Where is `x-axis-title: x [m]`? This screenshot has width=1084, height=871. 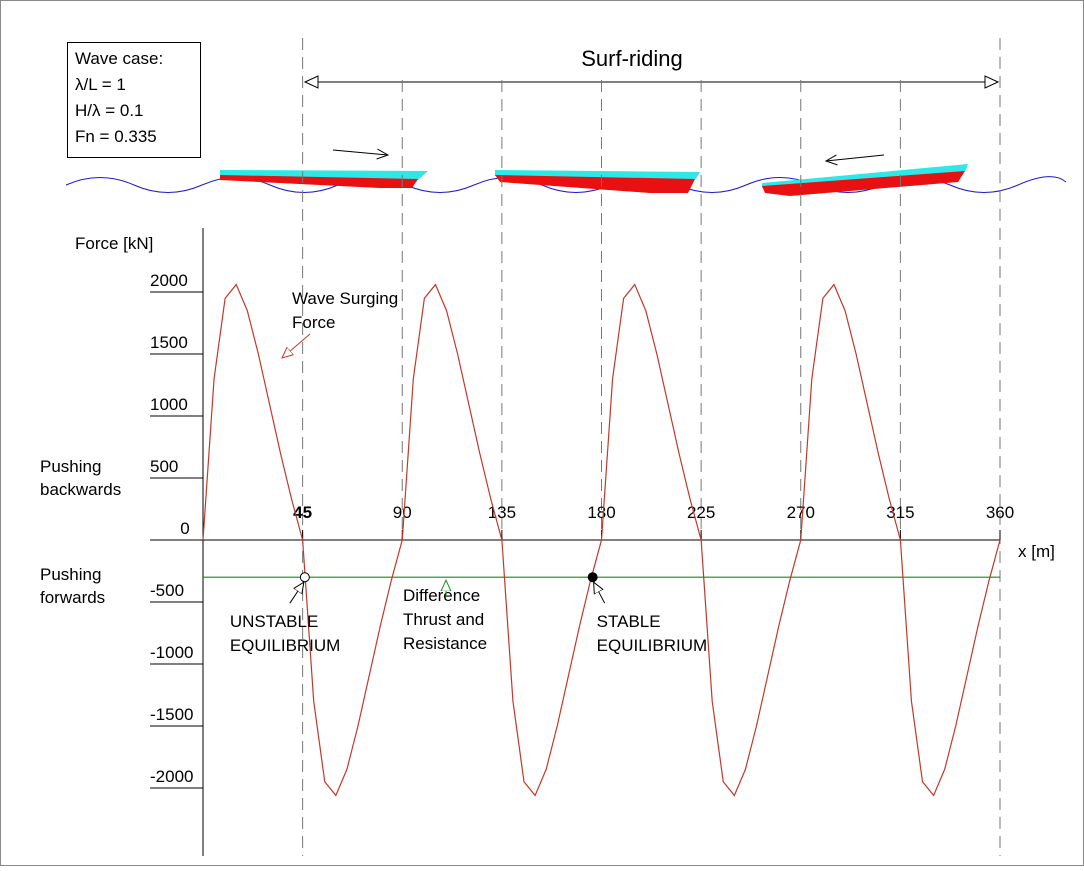
x-axis-title: x [m] is located at coordinates (1036, 551).